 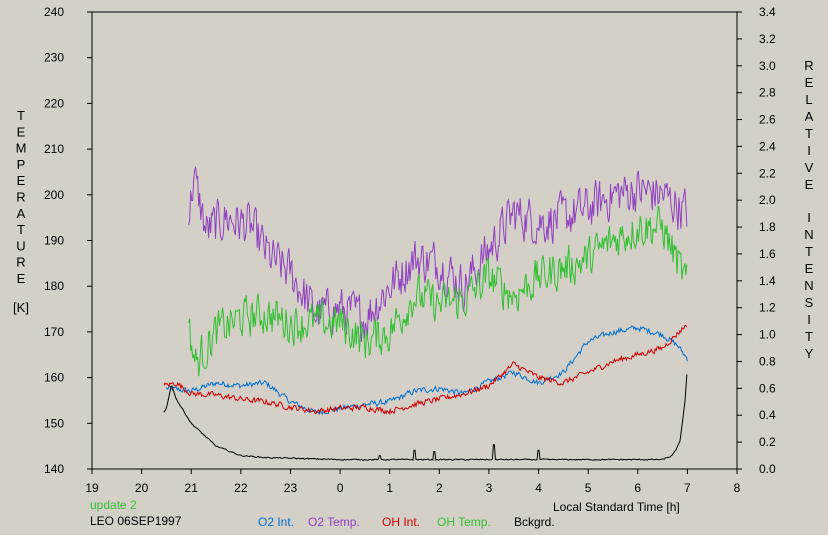 What do you see at coordinates (54, 58) in the screenshot?
I see `y-left-tick-label: 230` at bounding box center [54, 58].